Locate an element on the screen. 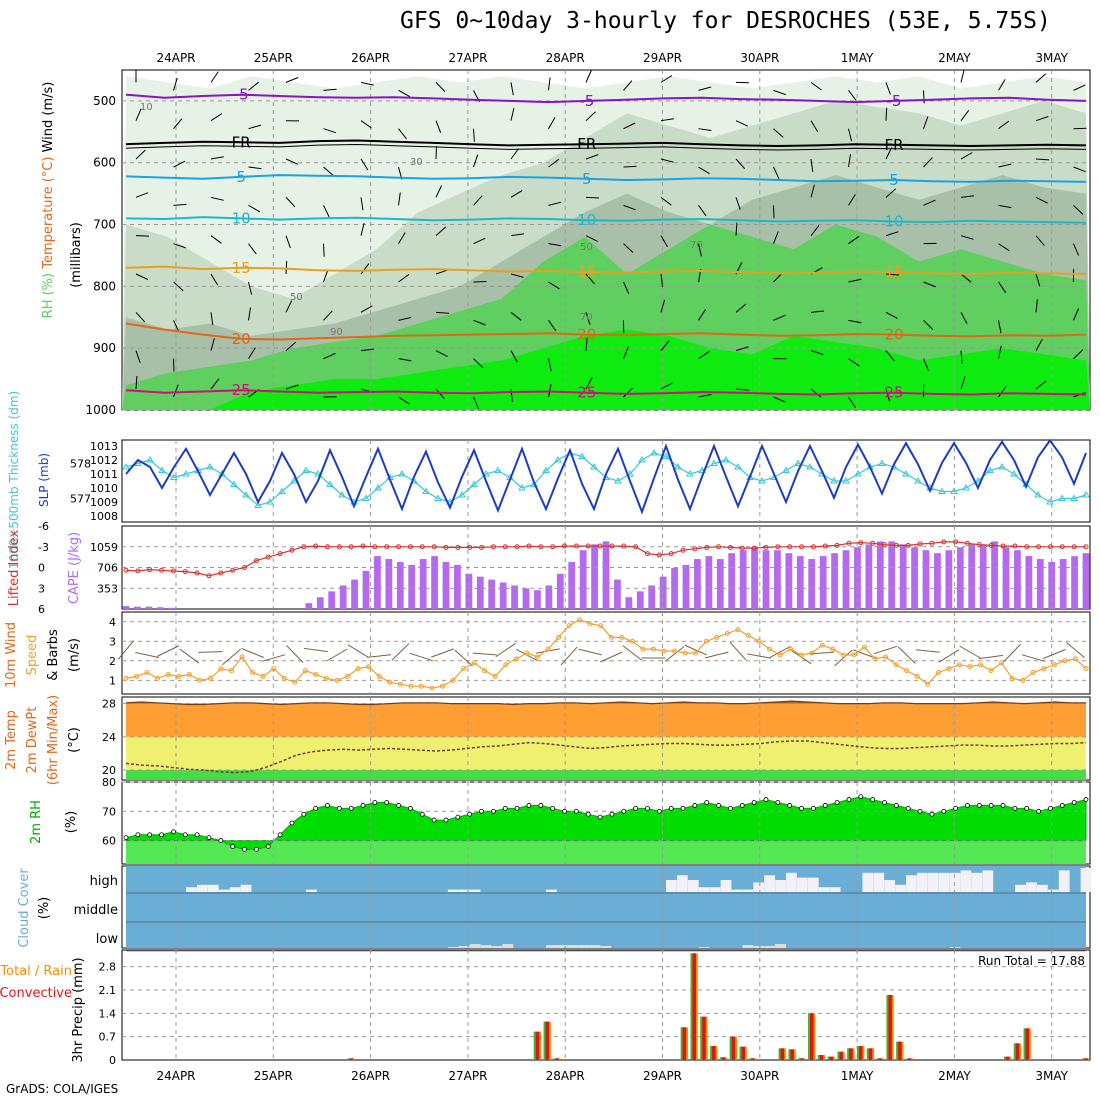 The image size is (1100, 1100). top-xtick: 29APR is located at coordinates (662, 58).